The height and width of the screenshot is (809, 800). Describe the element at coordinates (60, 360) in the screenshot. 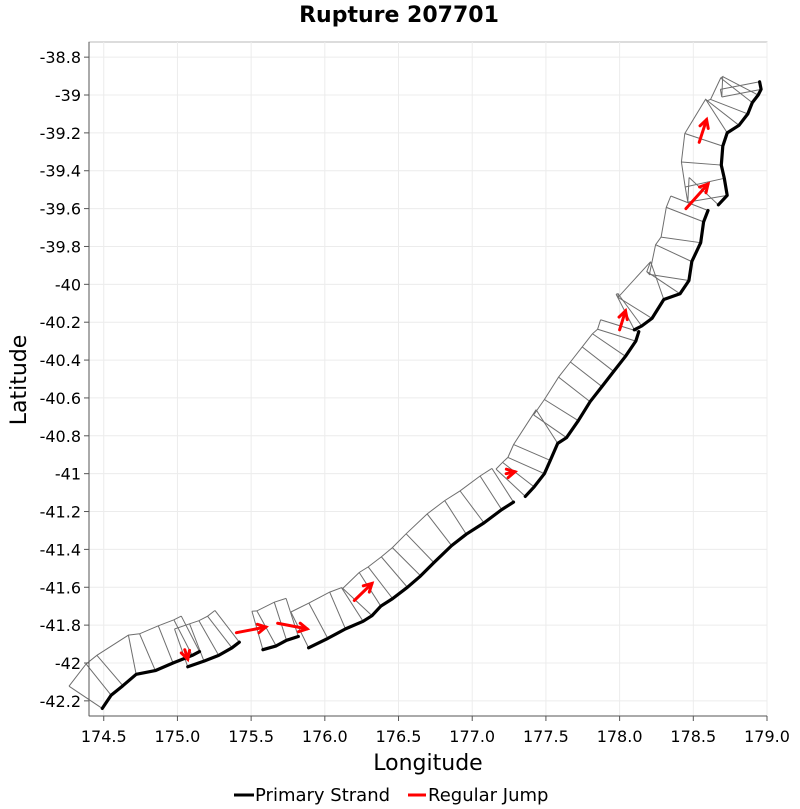

I see `y-tick-label: -40.4` at that location.